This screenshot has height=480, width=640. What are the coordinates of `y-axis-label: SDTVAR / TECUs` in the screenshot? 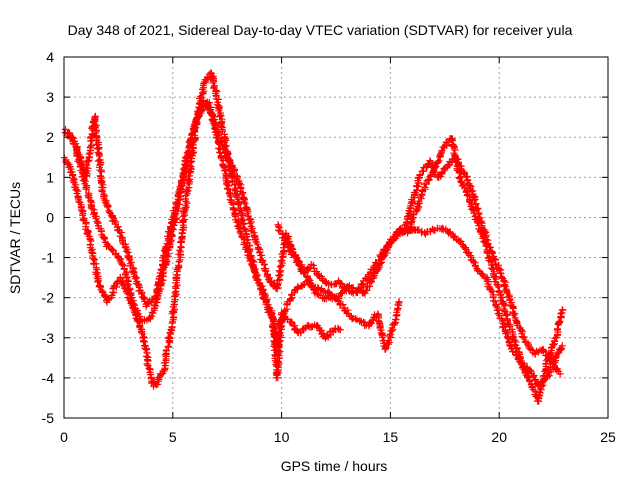 It's located at (15, 238).